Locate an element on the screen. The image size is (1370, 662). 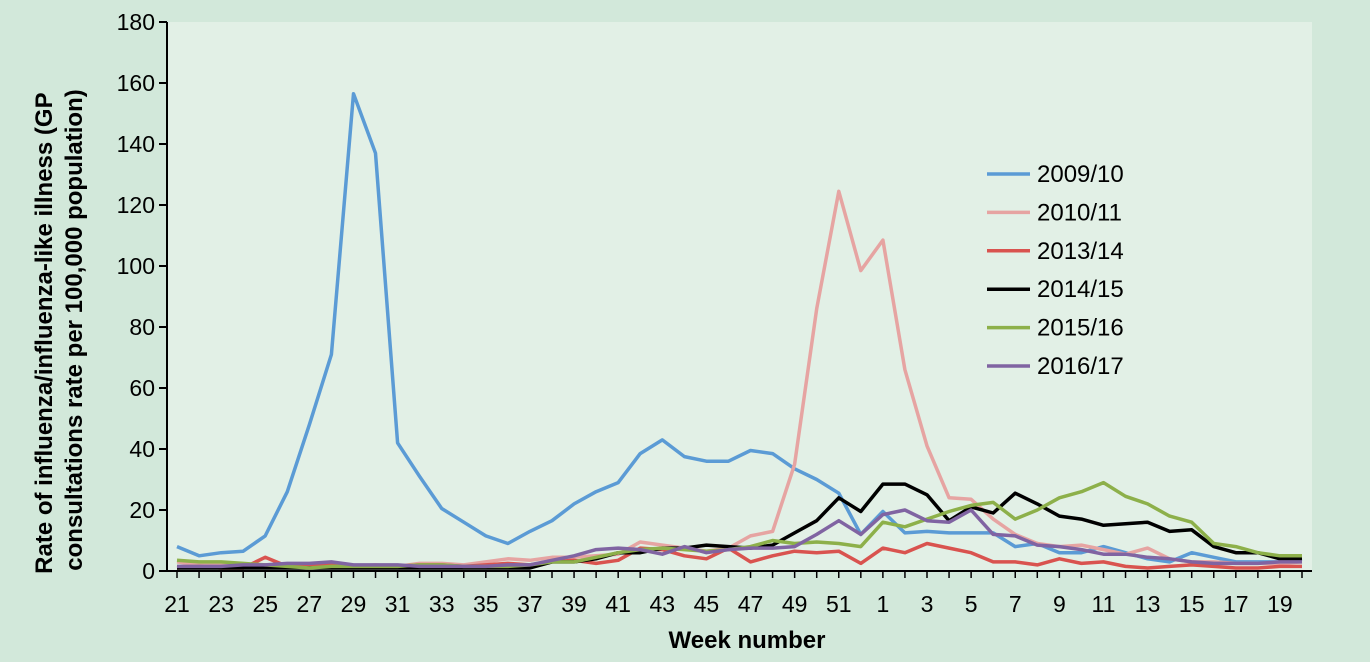
legend-label: 2016/17 is located at coordinates (1080, 366).